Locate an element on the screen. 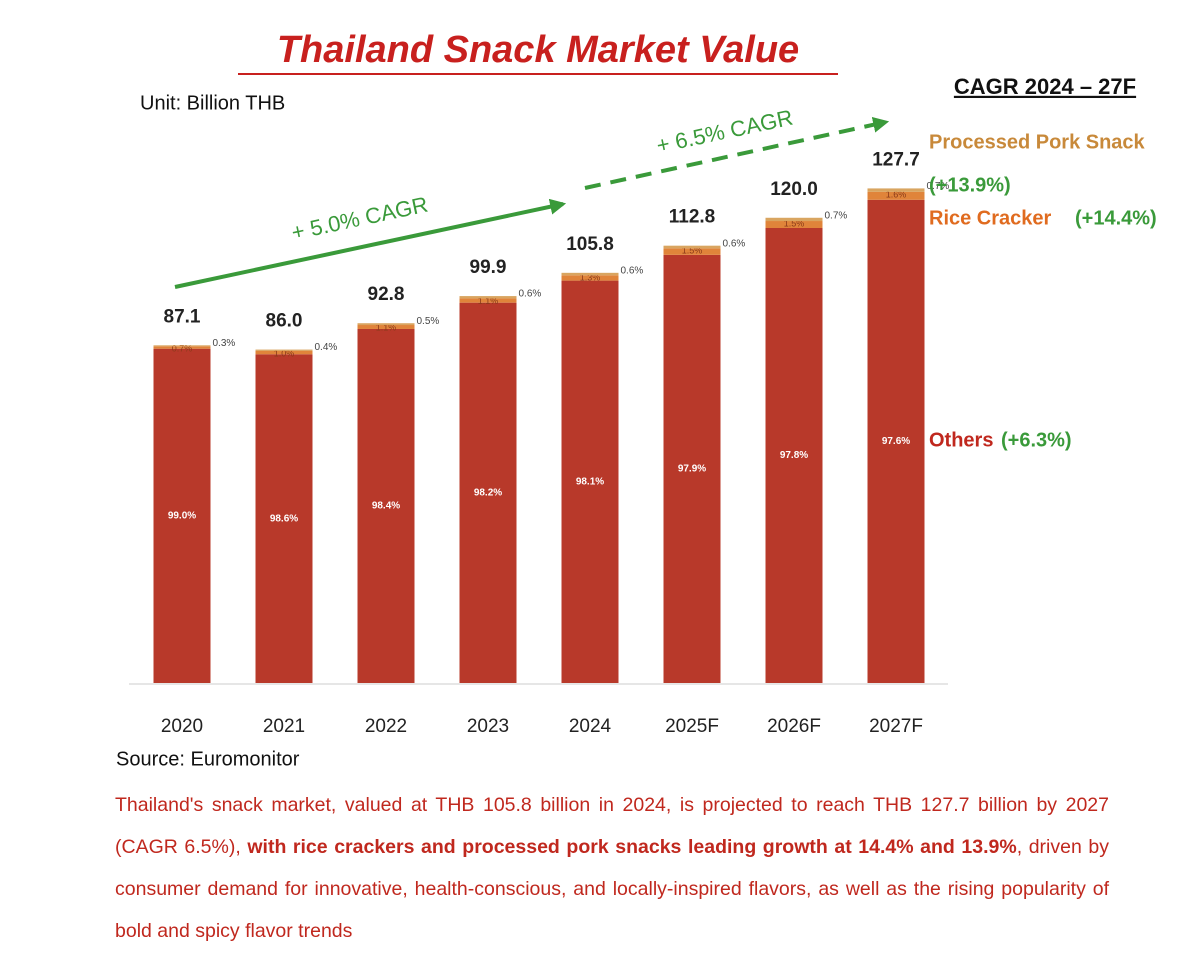 This screenshot has height=959, width=1200. segment-label: 0.4% is located at coordinates (326, 347).